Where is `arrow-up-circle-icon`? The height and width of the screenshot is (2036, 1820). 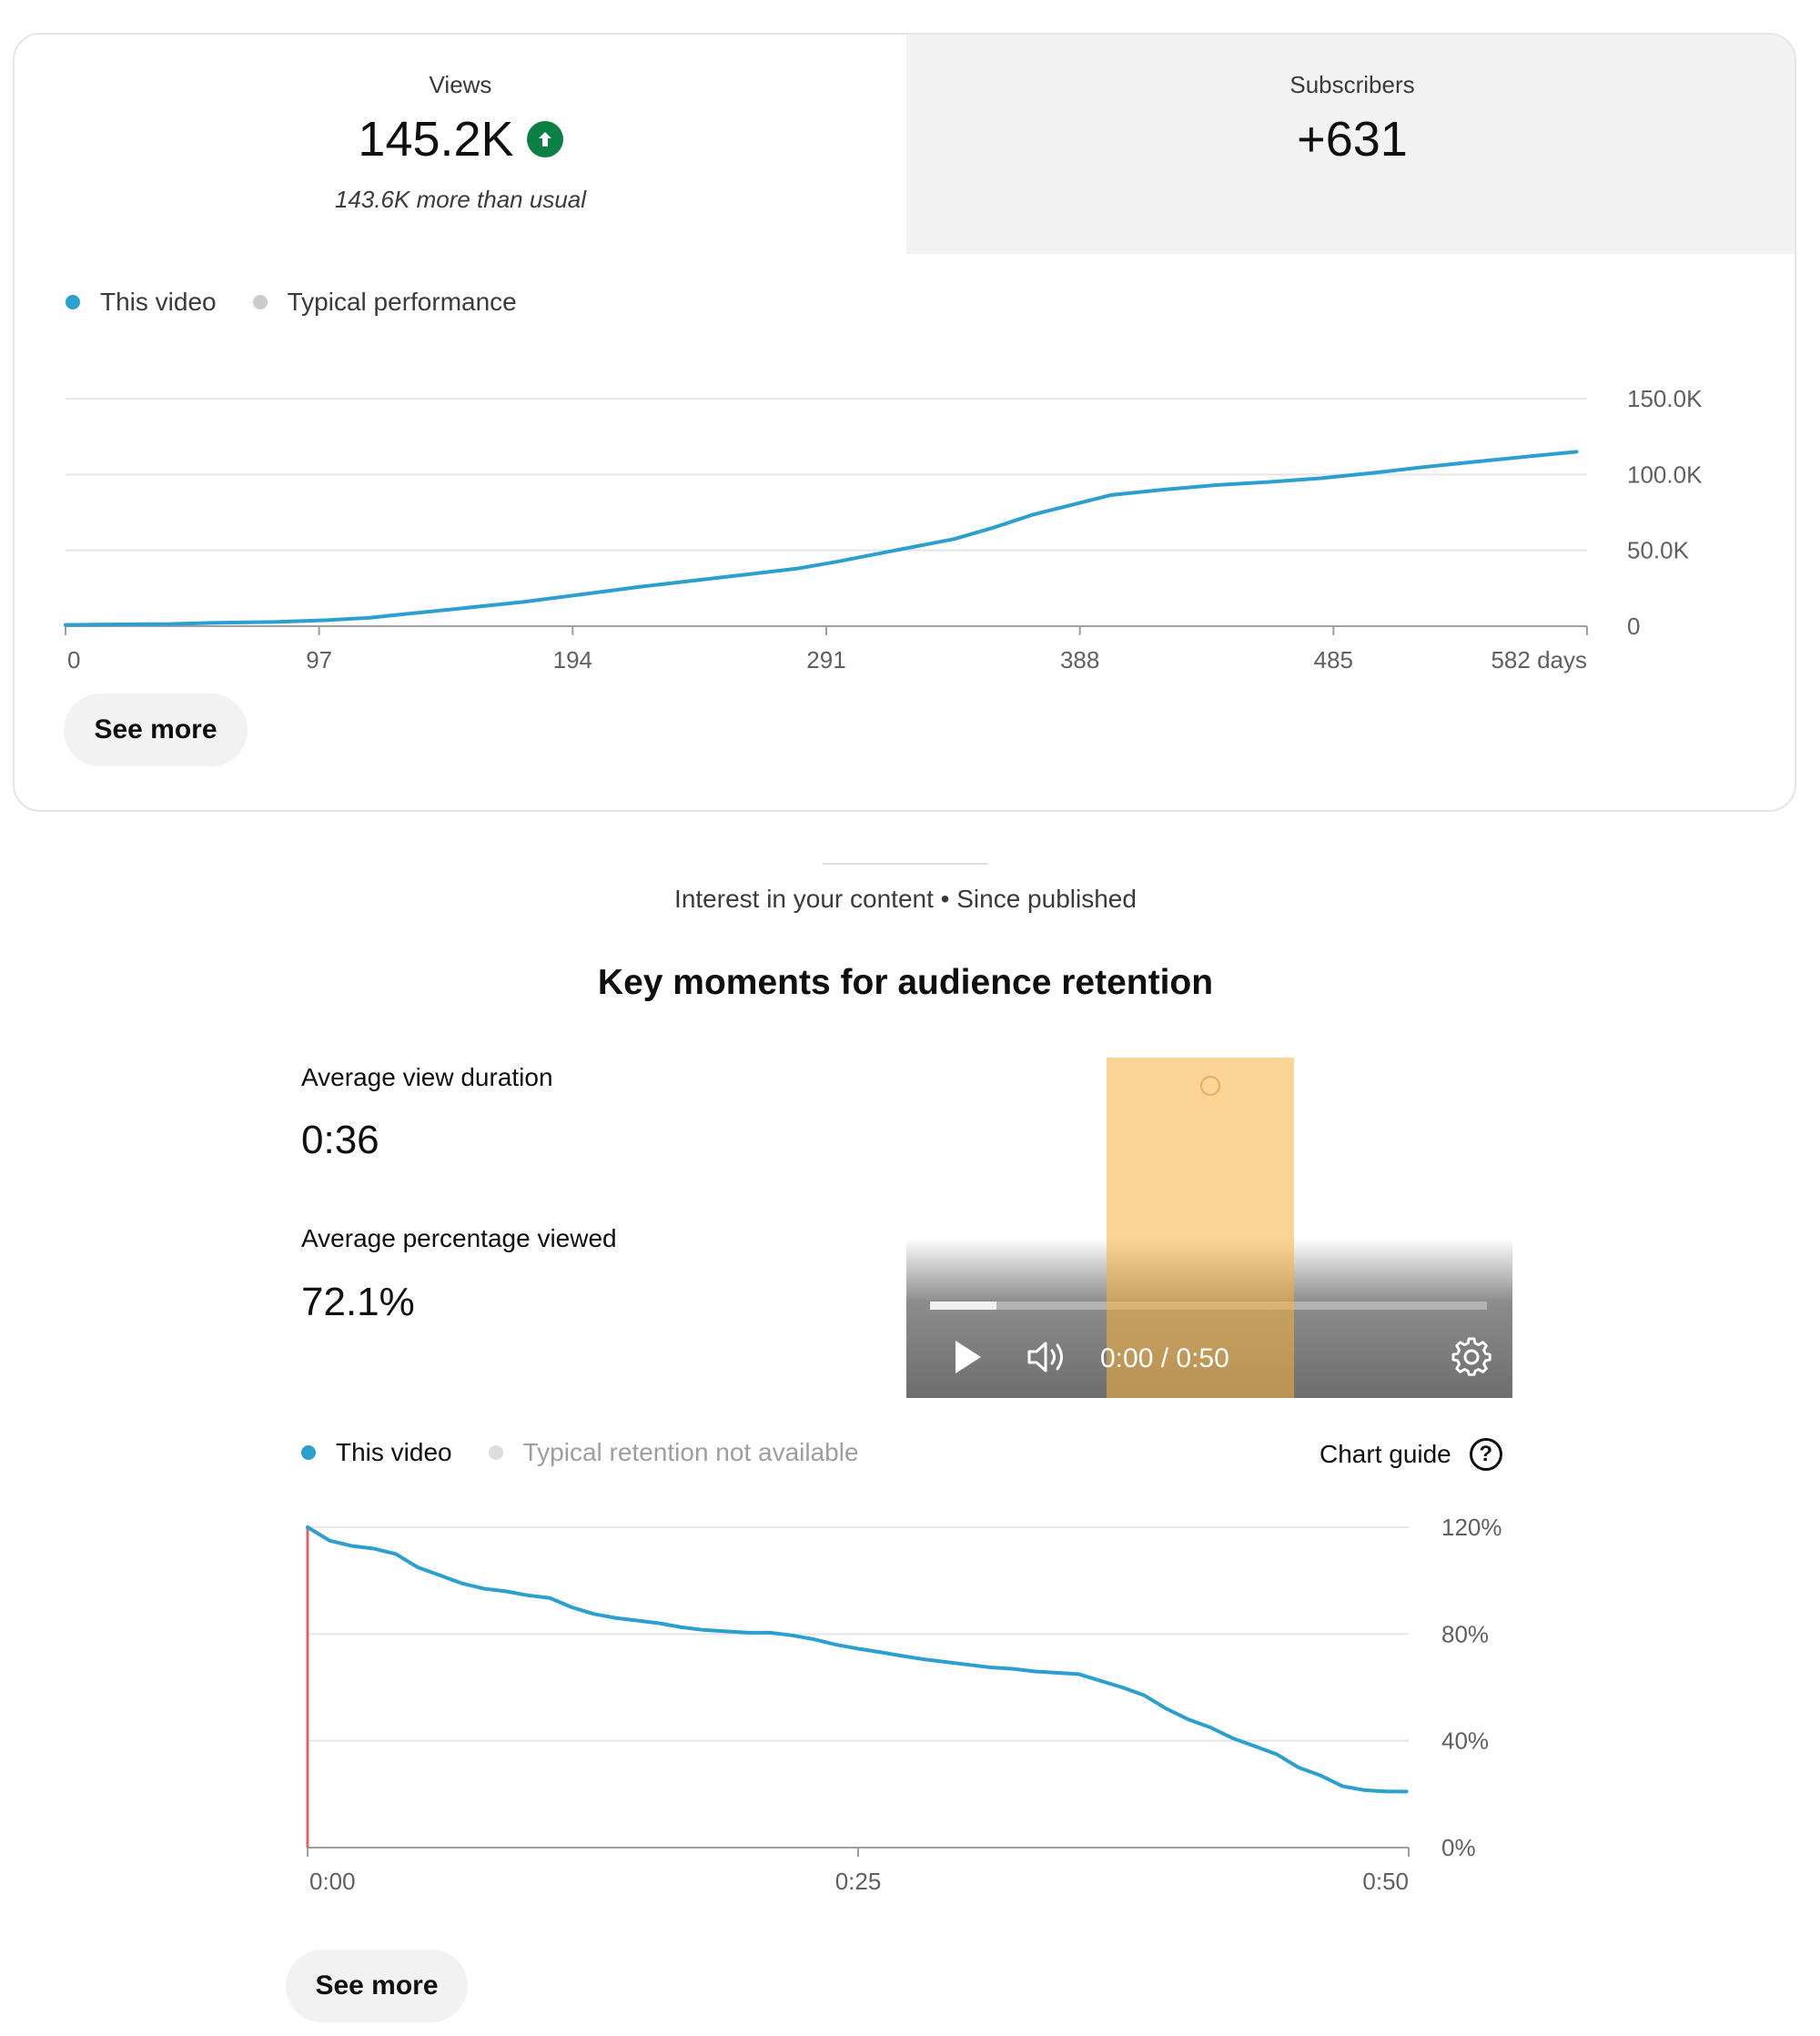
arrow-up-circle-icon is located at coordinates (544, 139).